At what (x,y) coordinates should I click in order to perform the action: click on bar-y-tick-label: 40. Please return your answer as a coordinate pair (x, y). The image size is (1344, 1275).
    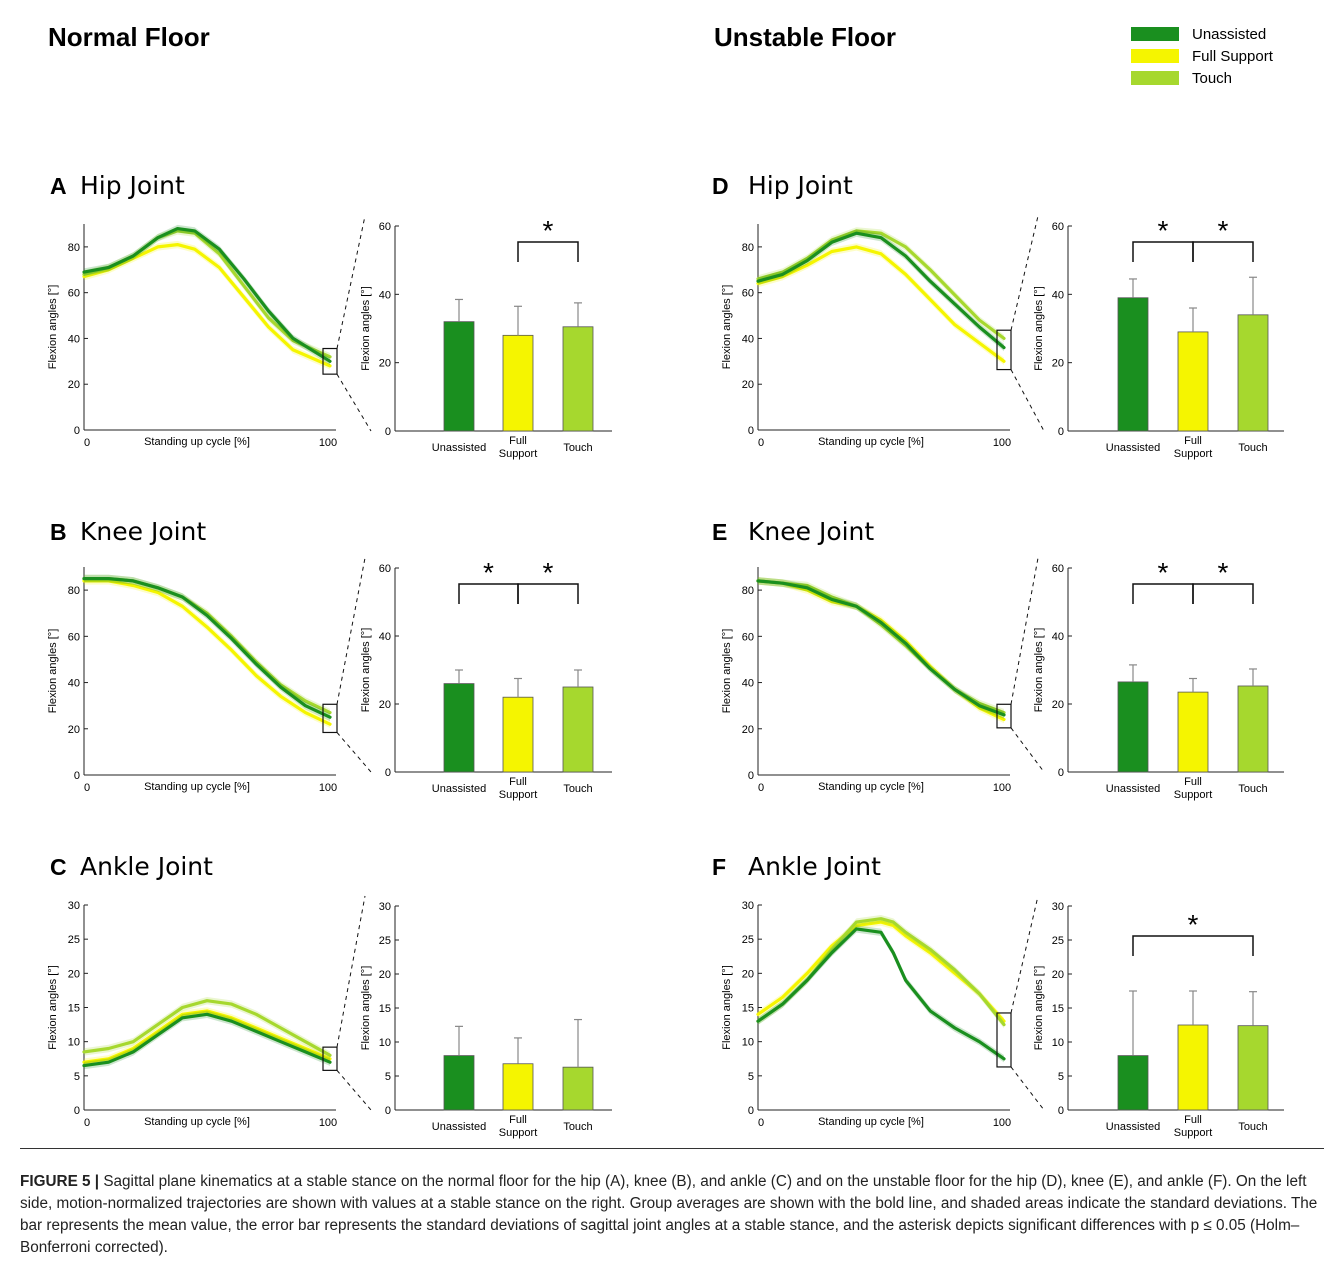
    Looking at the image, I should click on (385, 637).